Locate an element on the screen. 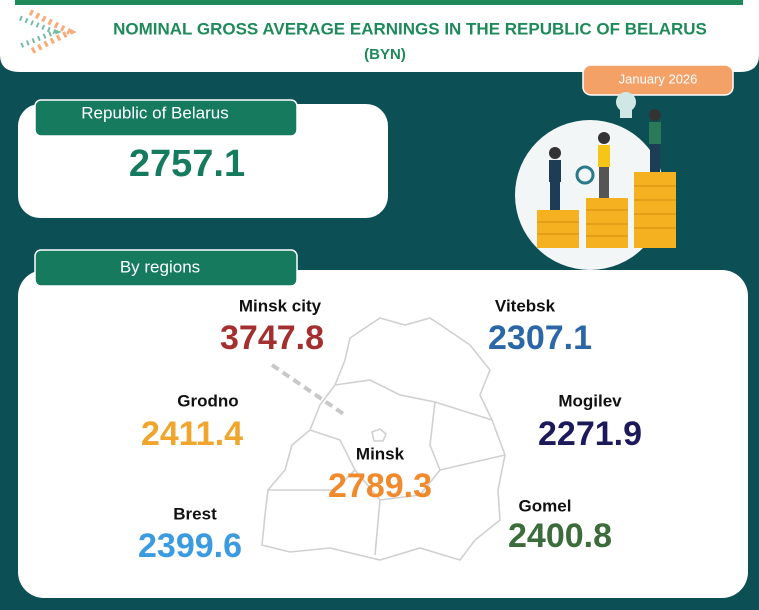 Image resolution: width=759 pixels, height=610 pixels. region-name: Brest is located at coordinates (195, 513).